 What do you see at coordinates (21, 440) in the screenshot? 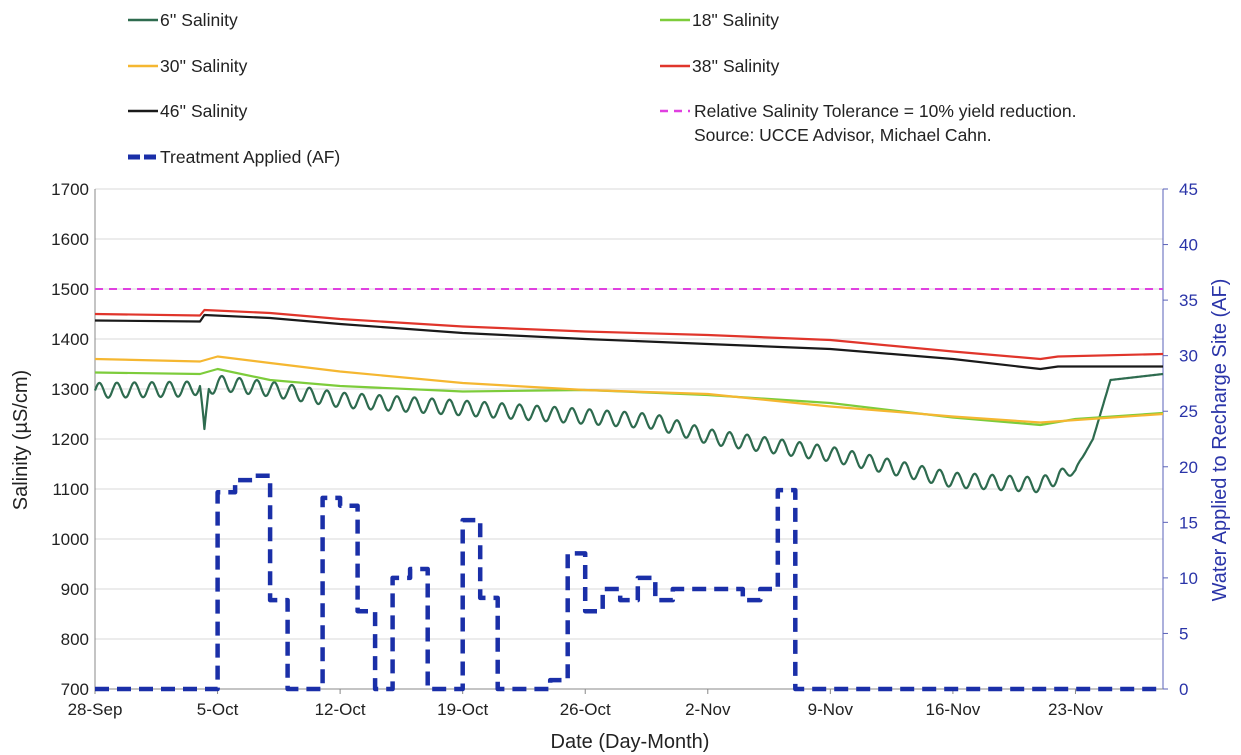
I see `y-axis-title: Salinity (µS/cm)` at bounding box center [21, 440].